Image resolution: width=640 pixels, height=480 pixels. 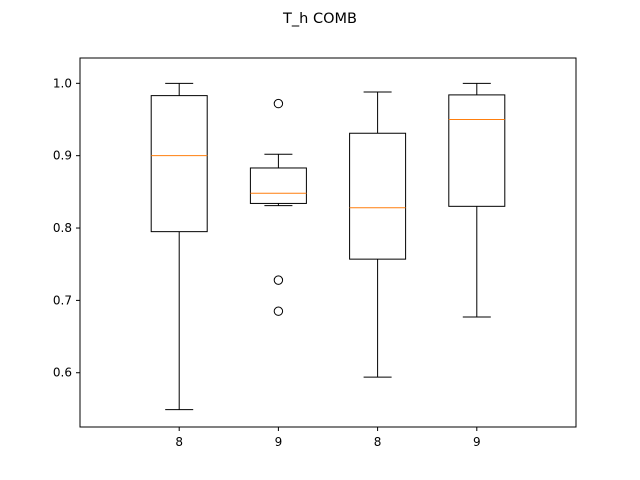 What do you see at coordinates (477, 442) in the screenshot?
I see `x-tick-label-4: 9` at bounding box center [477, 442].